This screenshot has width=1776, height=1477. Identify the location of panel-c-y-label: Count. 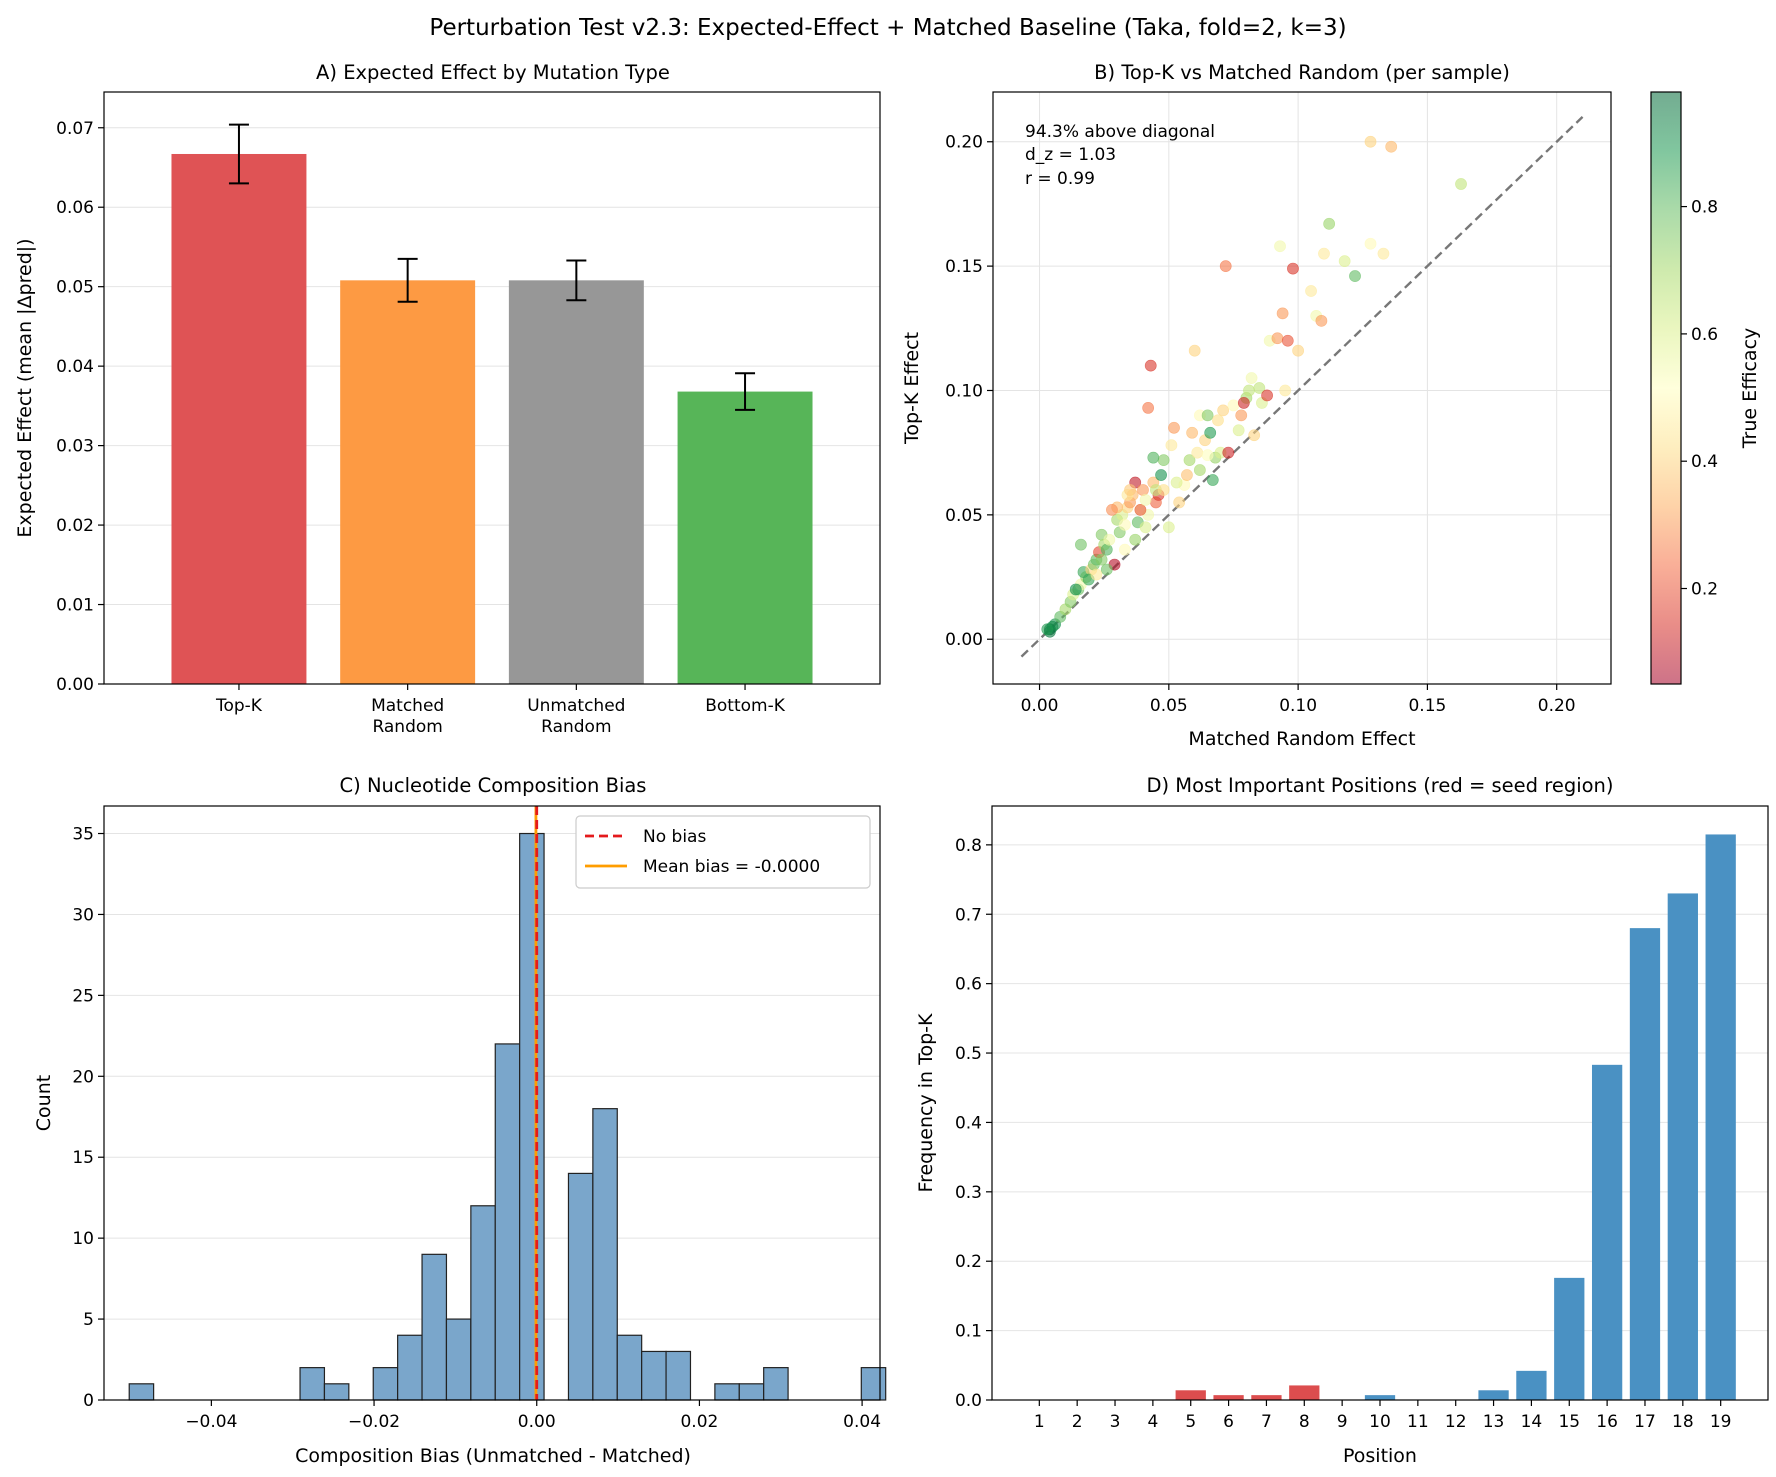
(44, 1103).